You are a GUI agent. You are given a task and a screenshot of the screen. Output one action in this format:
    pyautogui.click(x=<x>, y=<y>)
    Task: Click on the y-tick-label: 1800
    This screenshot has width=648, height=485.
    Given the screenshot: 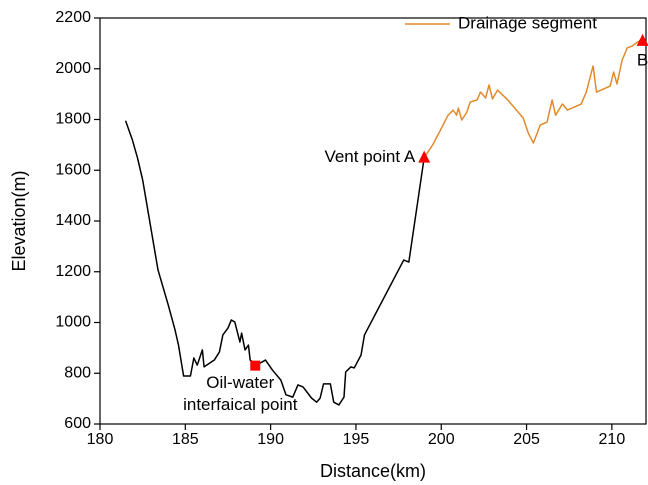 What is the action you would take?
    pyautogui.click(x=73, y=119)
    